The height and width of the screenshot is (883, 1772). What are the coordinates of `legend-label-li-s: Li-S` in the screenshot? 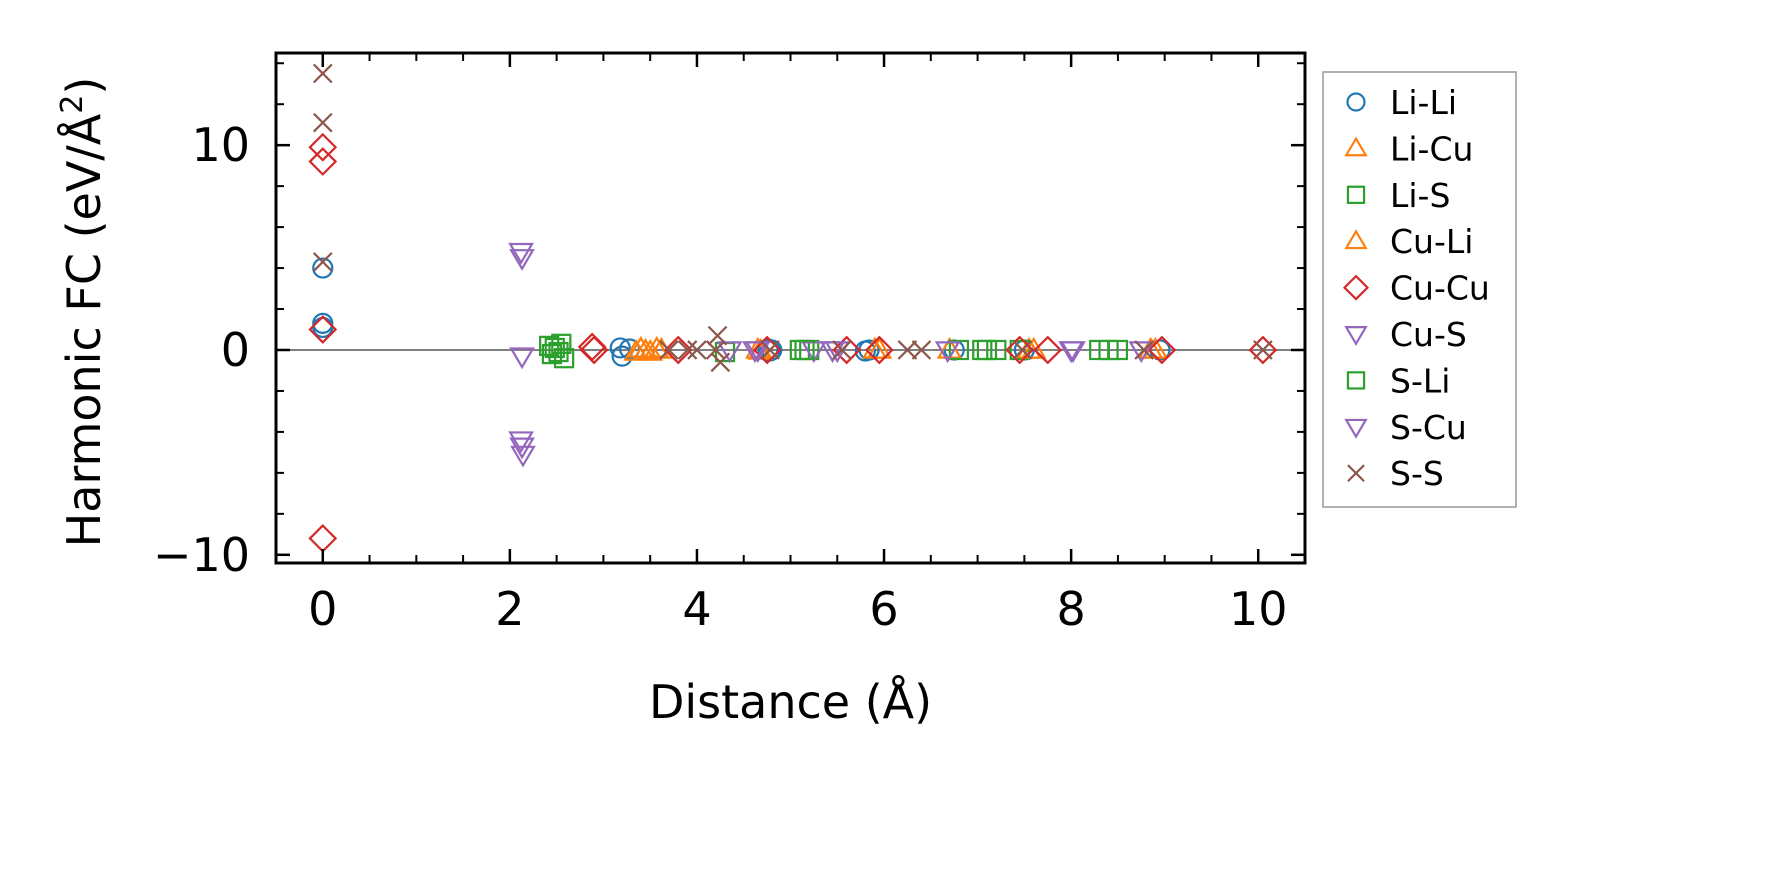 It's located at (1420, 195).